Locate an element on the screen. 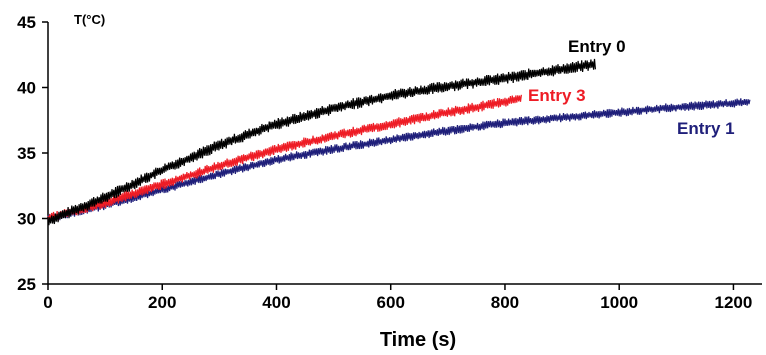  series-label-entry-0: Entry 0 is located at coordinates (597, 46).